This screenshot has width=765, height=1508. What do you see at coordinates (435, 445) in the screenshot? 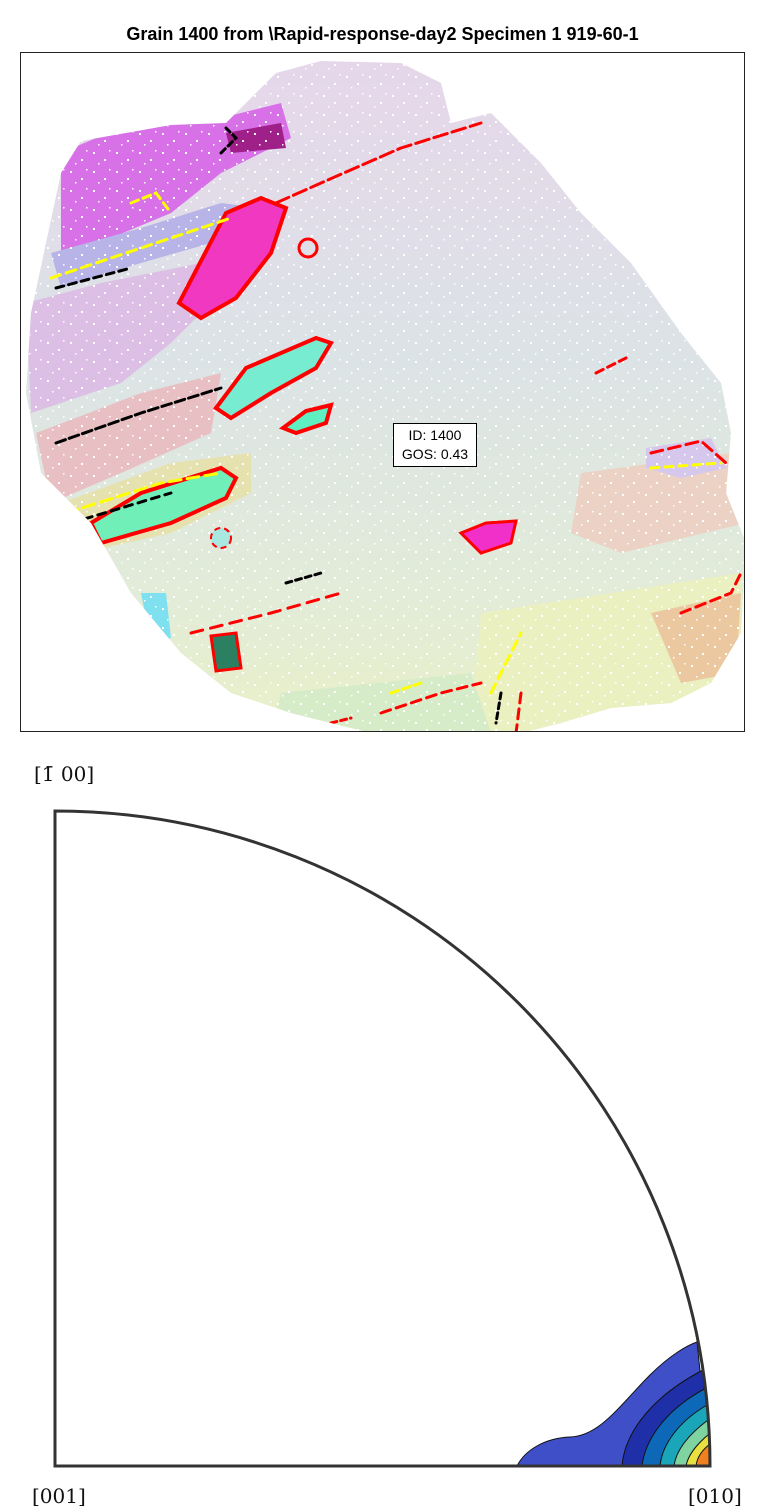
I see `grain-annotation-box: ID: 1400 GOS: 0.43` at bounding box center [435, 445].